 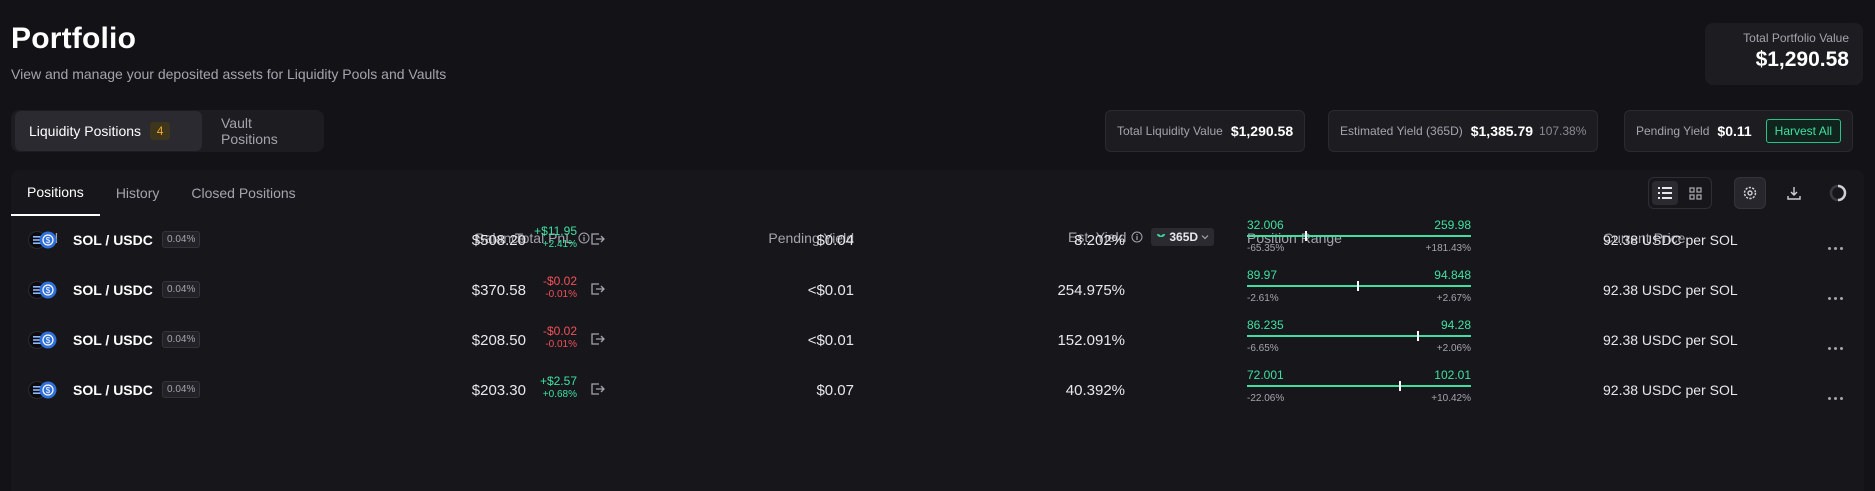 I want to click on position-pnl: +$2.57 +0.68%, so click(x=558, y=388).